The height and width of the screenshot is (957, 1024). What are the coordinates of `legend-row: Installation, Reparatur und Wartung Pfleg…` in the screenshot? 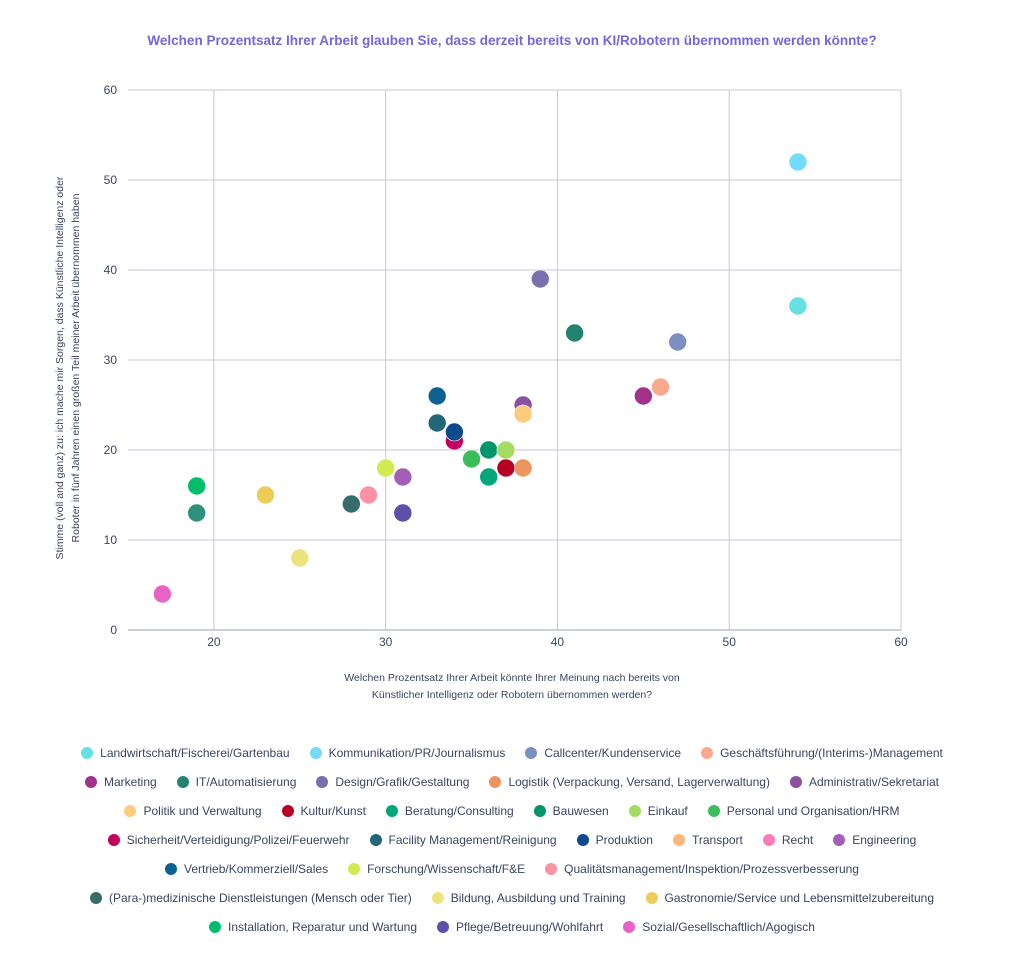 It's located at (512, 926).